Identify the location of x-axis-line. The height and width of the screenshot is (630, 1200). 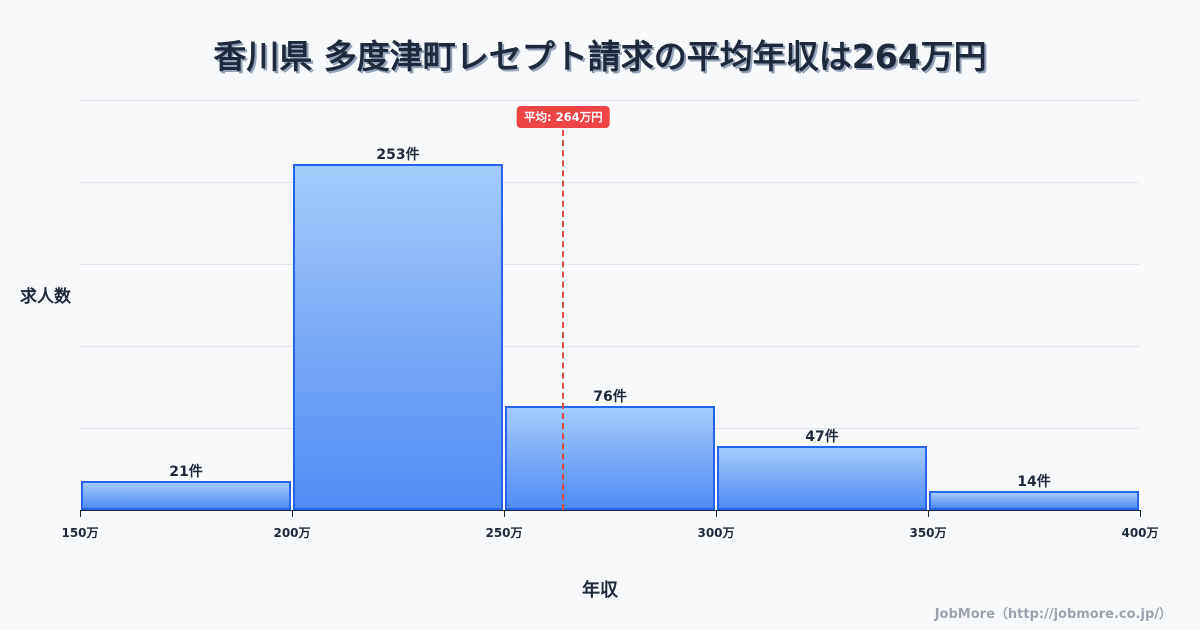
(610, 510).